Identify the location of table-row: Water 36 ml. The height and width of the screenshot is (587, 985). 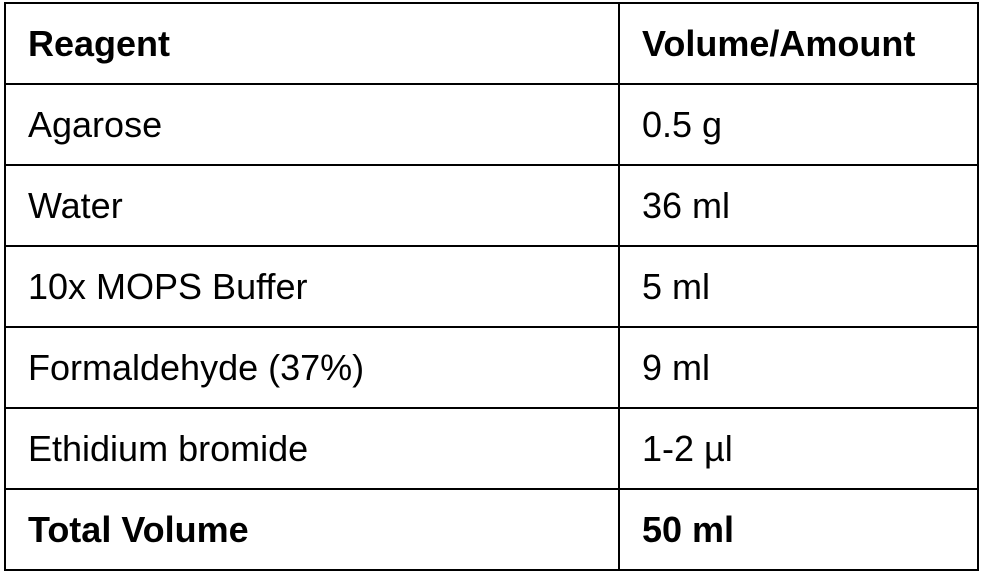
(491, 205).